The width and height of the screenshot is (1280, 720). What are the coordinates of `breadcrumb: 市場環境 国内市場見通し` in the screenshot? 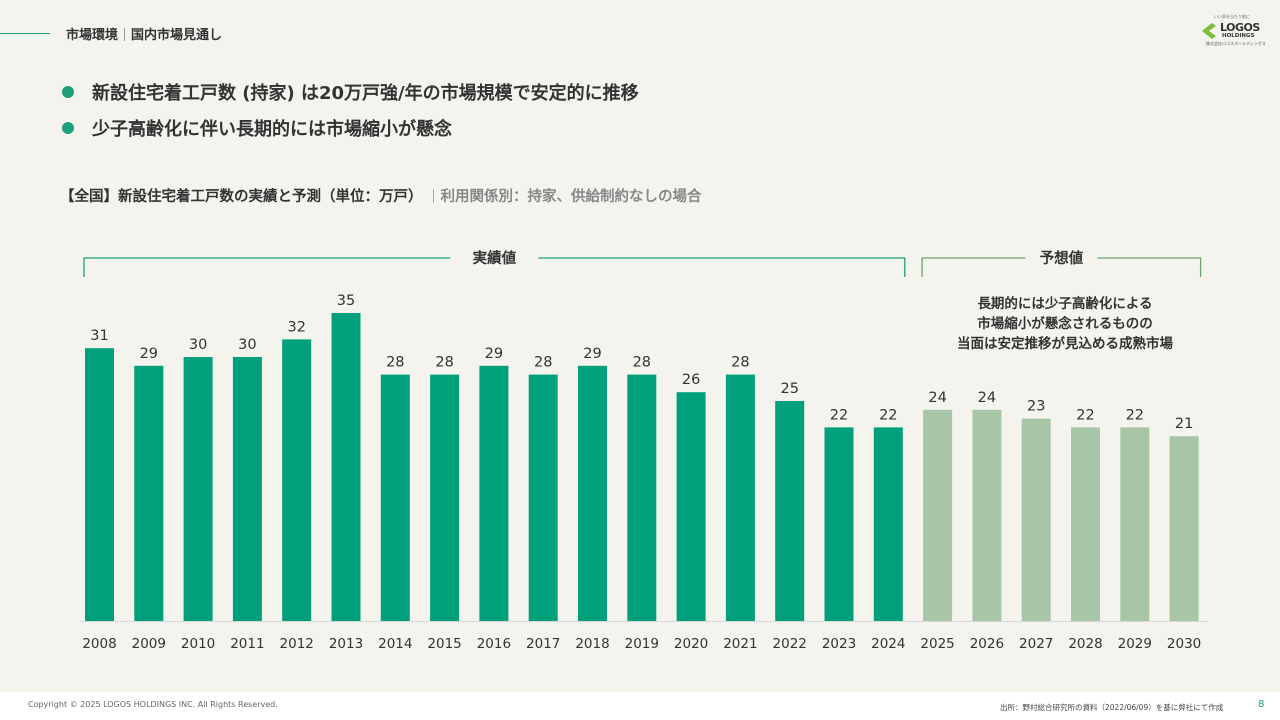 It's located at (144, 33).